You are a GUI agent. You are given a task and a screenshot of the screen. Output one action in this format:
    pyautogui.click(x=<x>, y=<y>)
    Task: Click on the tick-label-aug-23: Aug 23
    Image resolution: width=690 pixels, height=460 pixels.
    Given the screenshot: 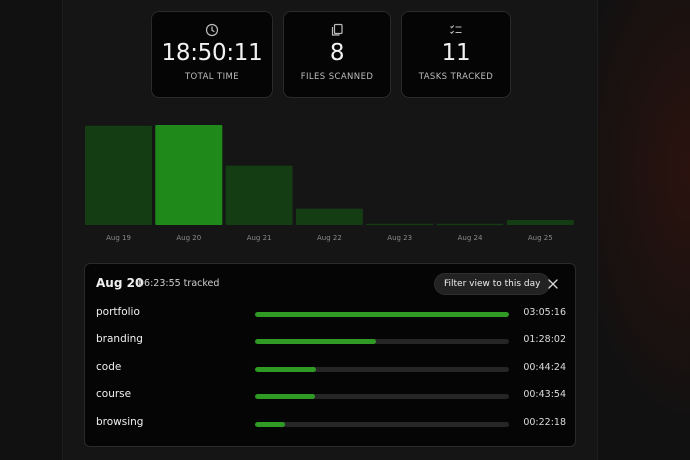 What is the action you would take?
    pyautogui.click(x=399, y=238)
    